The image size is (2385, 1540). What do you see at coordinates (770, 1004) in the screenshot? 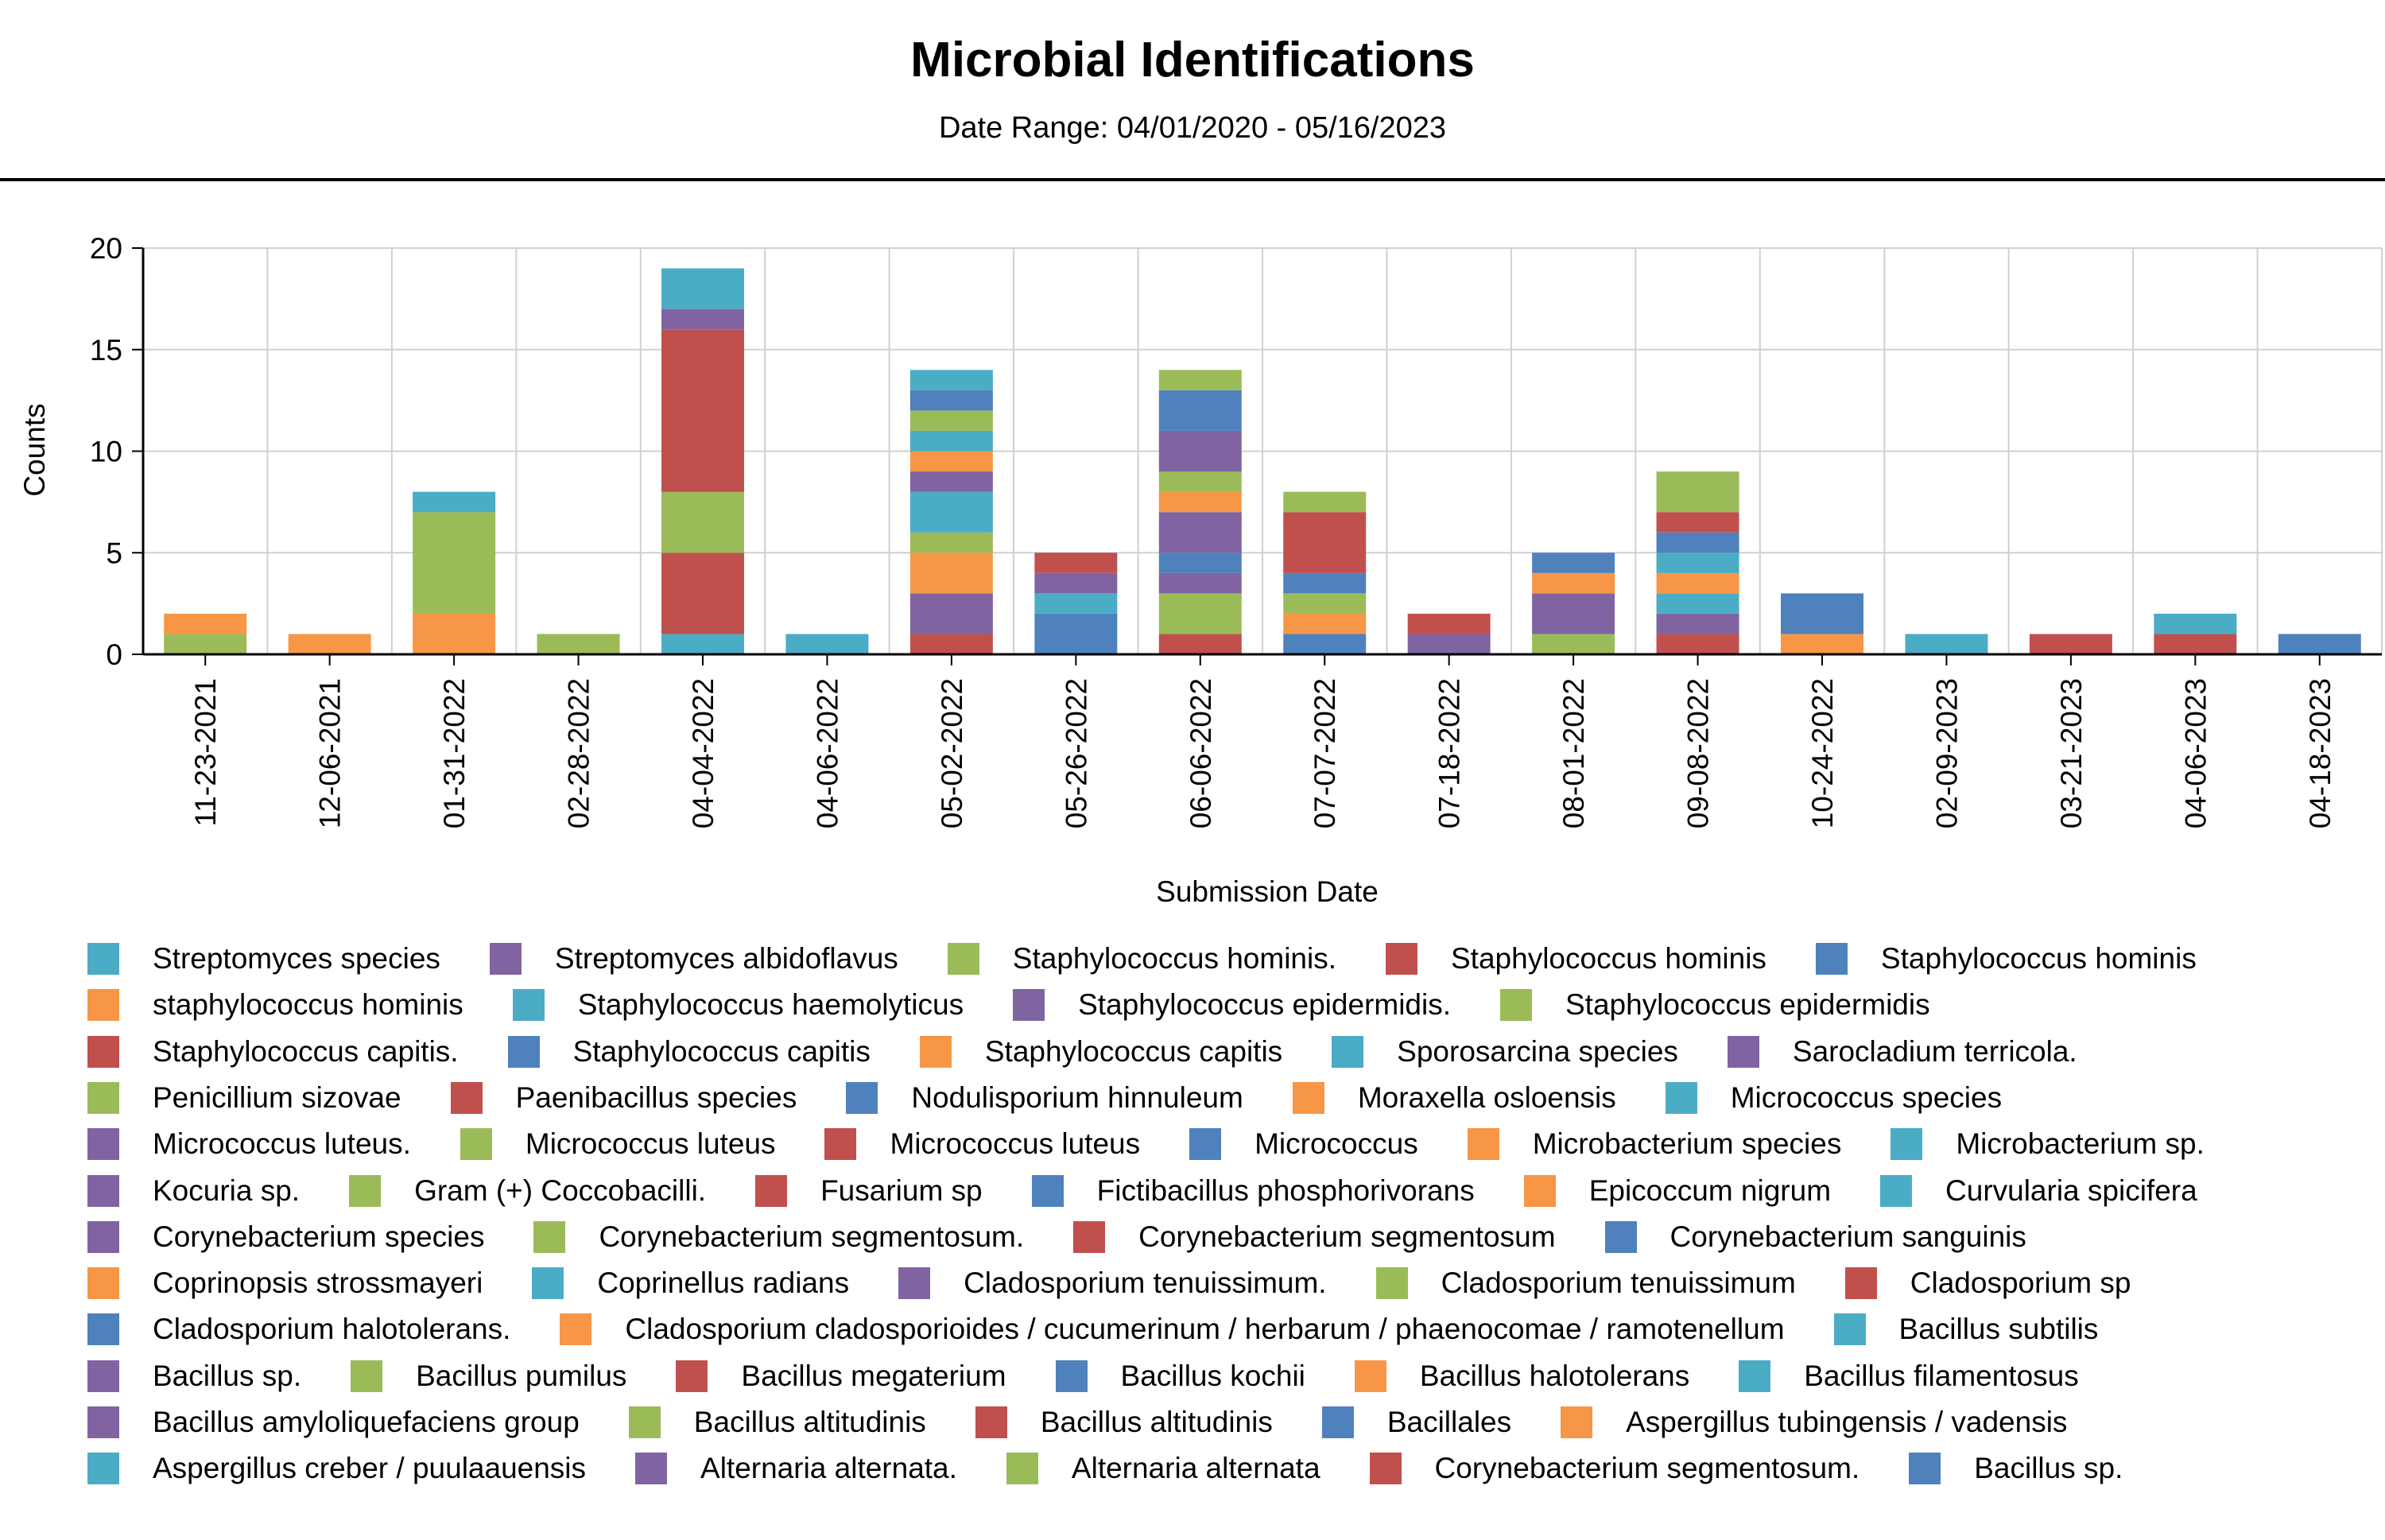
I see `legend-label: Staphylococcus haemolyticus` at bounding box center [770, 1004].